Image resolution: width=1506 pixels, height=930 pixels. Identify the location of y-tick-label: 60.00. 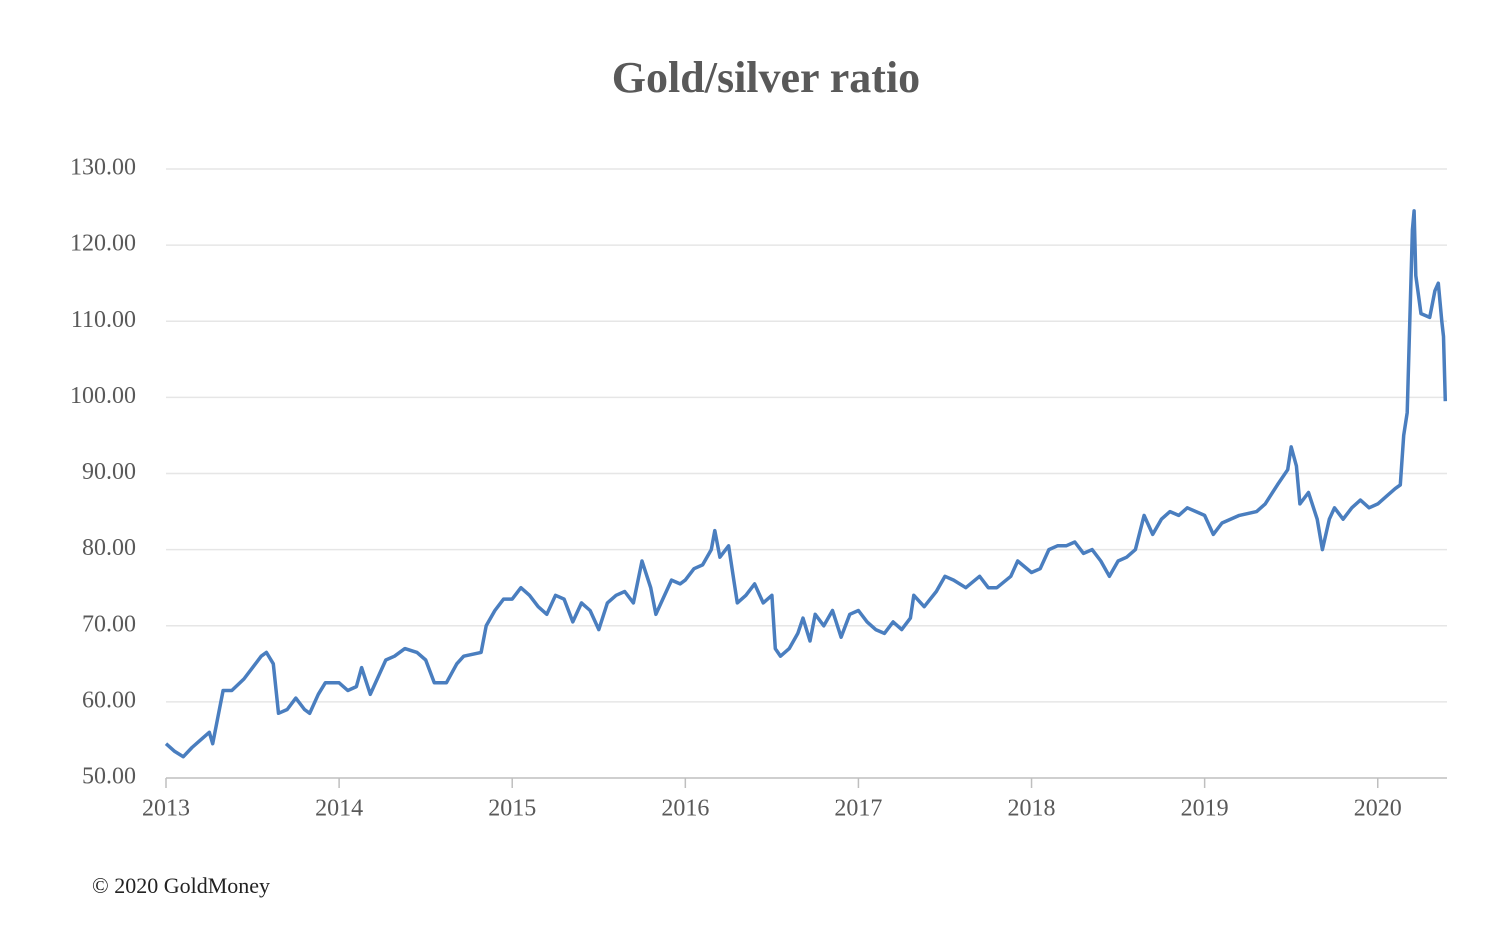
(109, 700).